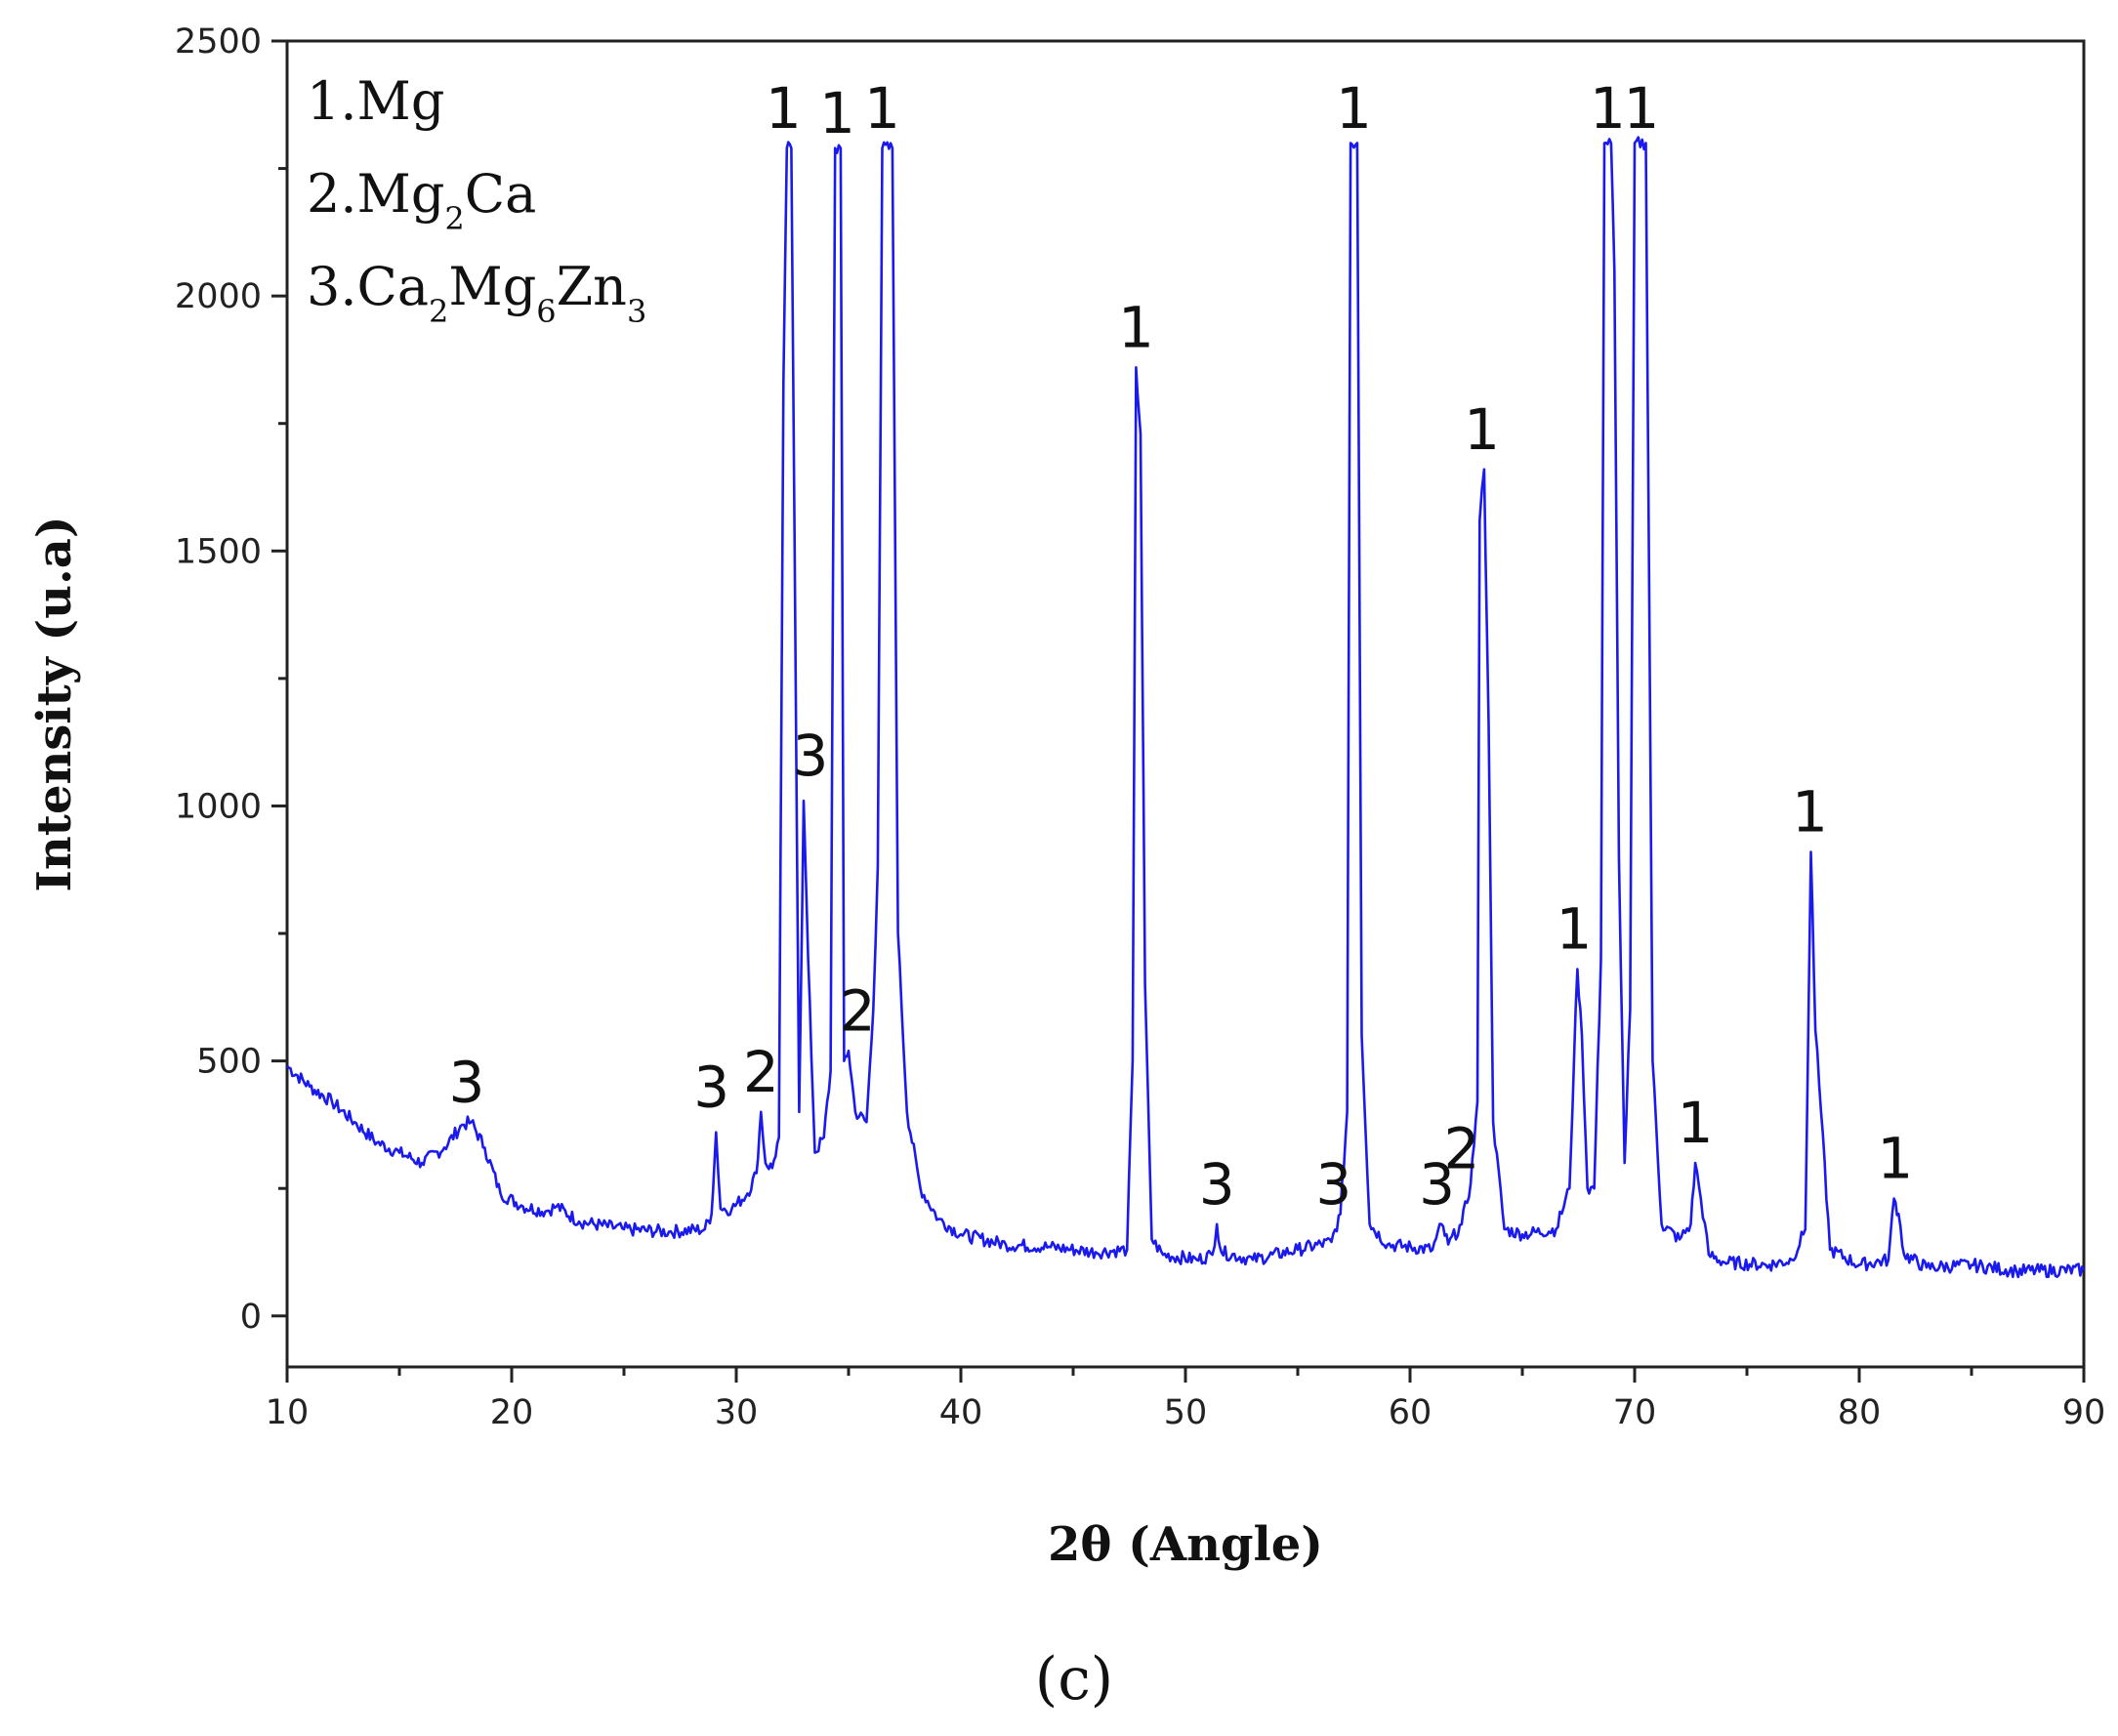 This screenshot has width=2118, height=1736. I want to click on x-tick-label: 40, so click(961, 1412).